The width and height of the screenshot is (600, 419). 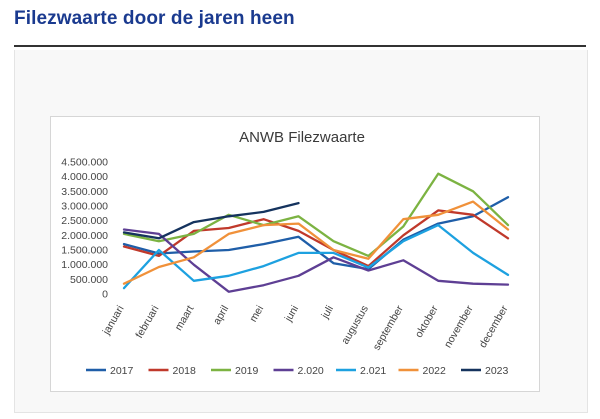 I want to click on legend-label: 2.021, so click(x=373, y=371).